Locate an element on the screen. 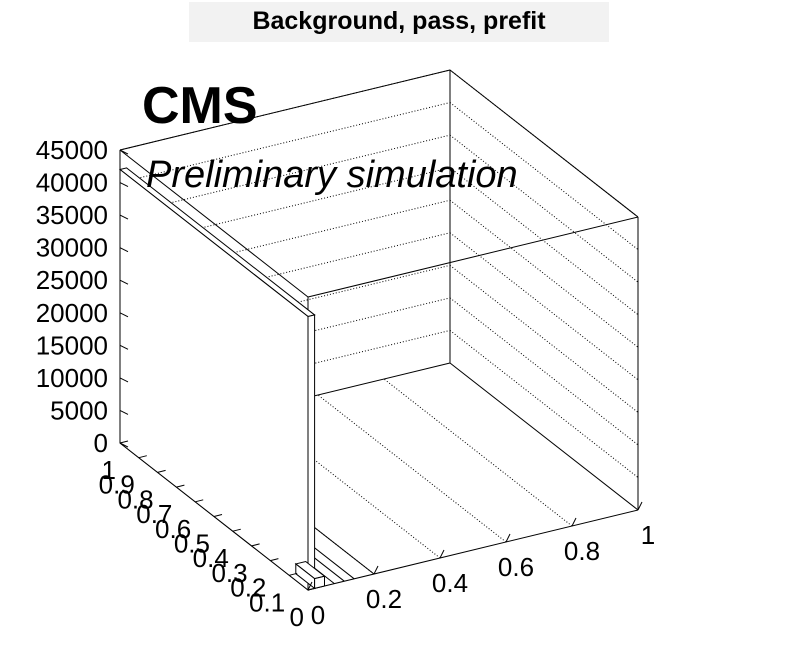 The image size is (796, 672). z-tick-label: 20000 is located at coordinates (72, 313).